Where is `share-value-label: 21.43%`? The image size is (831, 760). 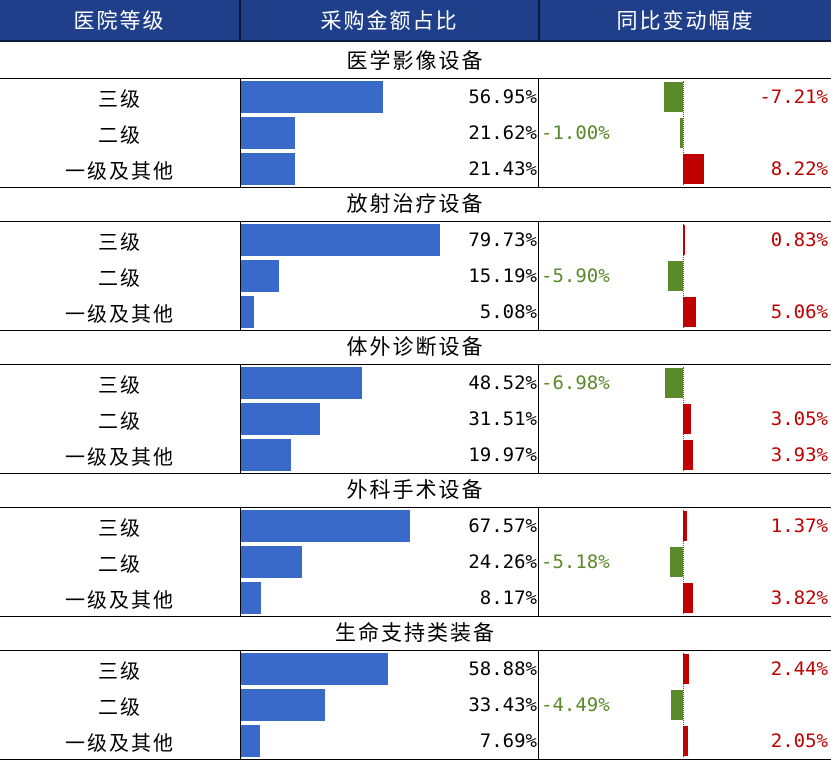 share-value-label: 21.43% is located at coordinates (502, 169).